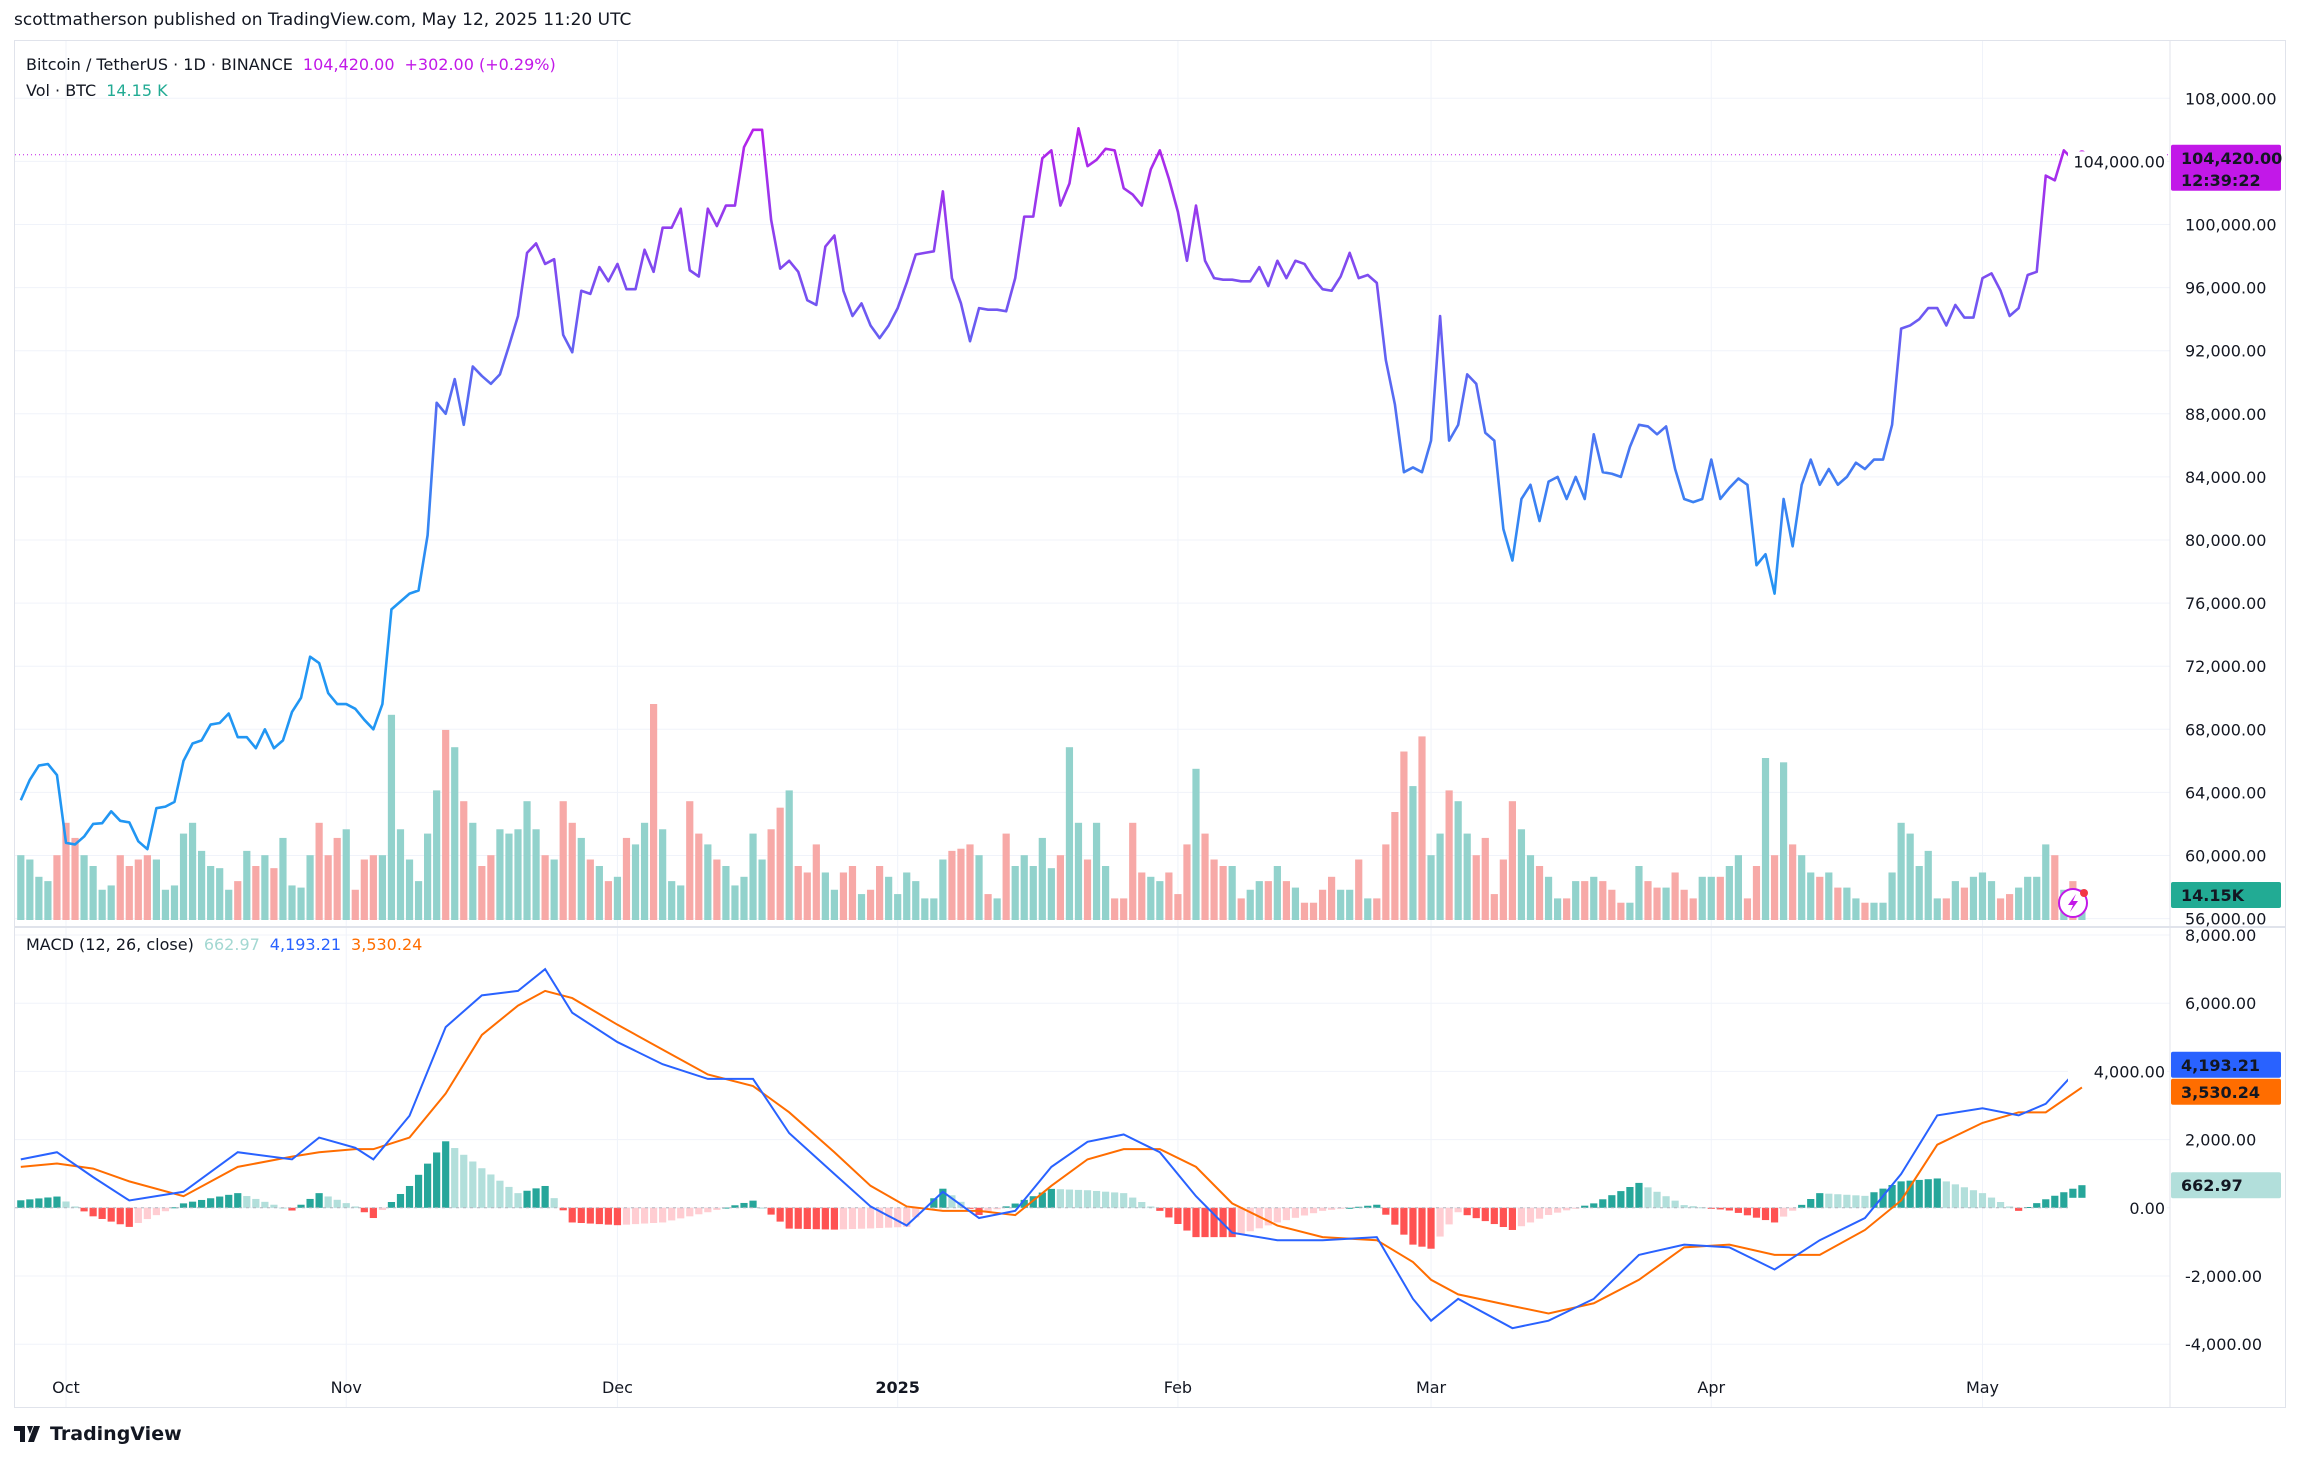 The image size is (2301, 1460). Describe the element at coordinates (2073, 903) in the screenshot. I see `lightning-icon` at that location.